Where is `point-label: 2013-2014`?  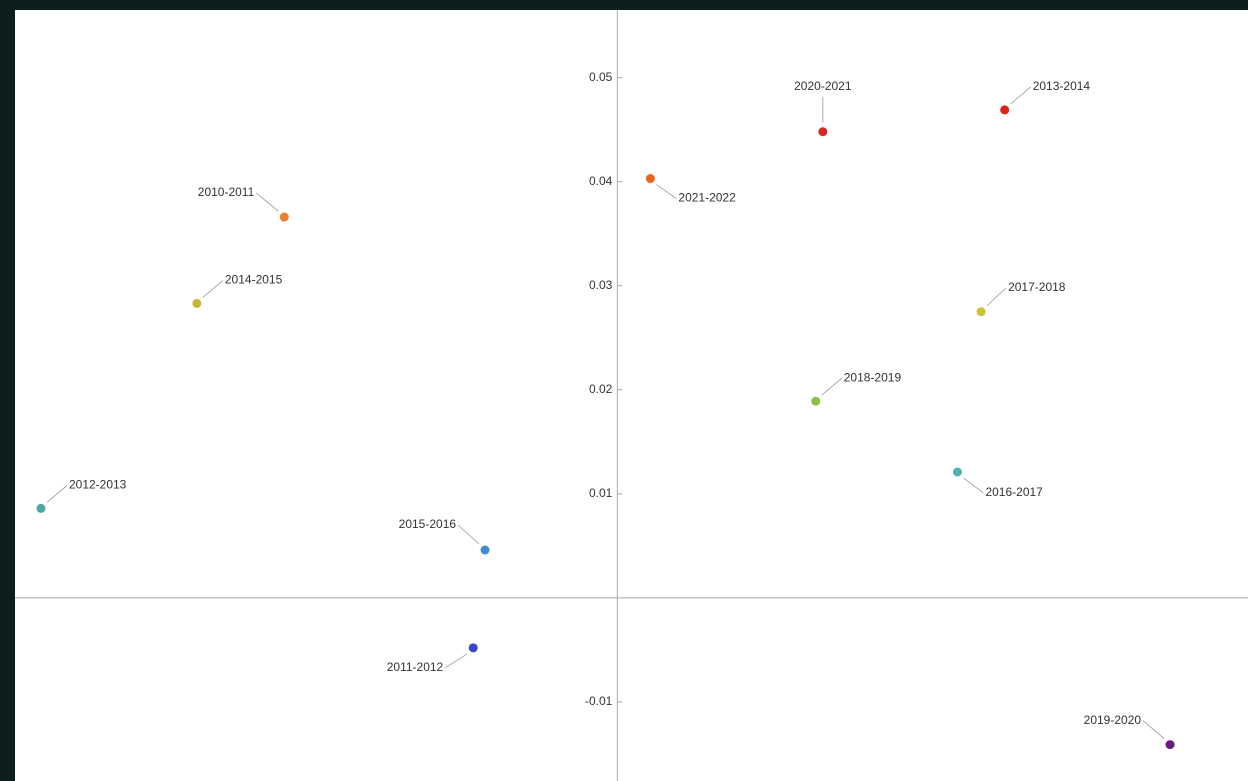 point-label: 2013-2014 is located at coordinates (1062, 86).